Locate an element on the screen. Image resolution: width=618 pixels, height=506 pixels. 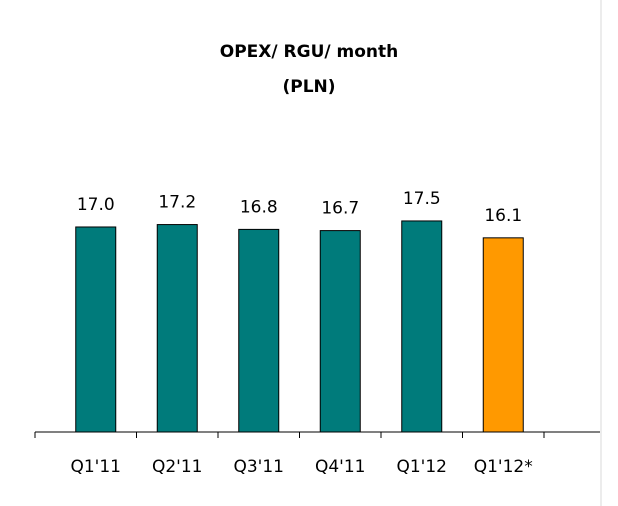
x-tick-label: Q2'11 is located at coordinates (177, 467).